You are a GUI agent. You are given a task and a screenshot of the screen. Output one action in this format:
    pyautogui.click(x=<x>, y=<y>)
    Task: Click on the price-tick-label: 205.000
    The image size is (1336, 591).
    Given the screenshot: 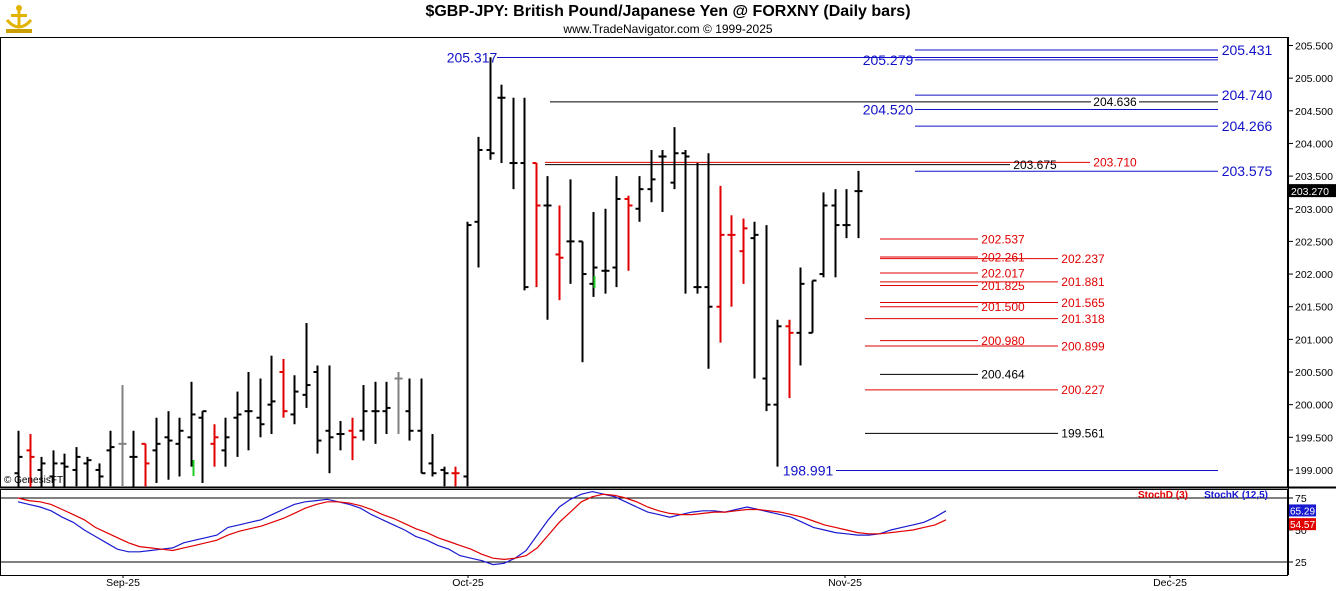 What is the action you would take?
    pyautogui.click(x=1314, y=79)
    